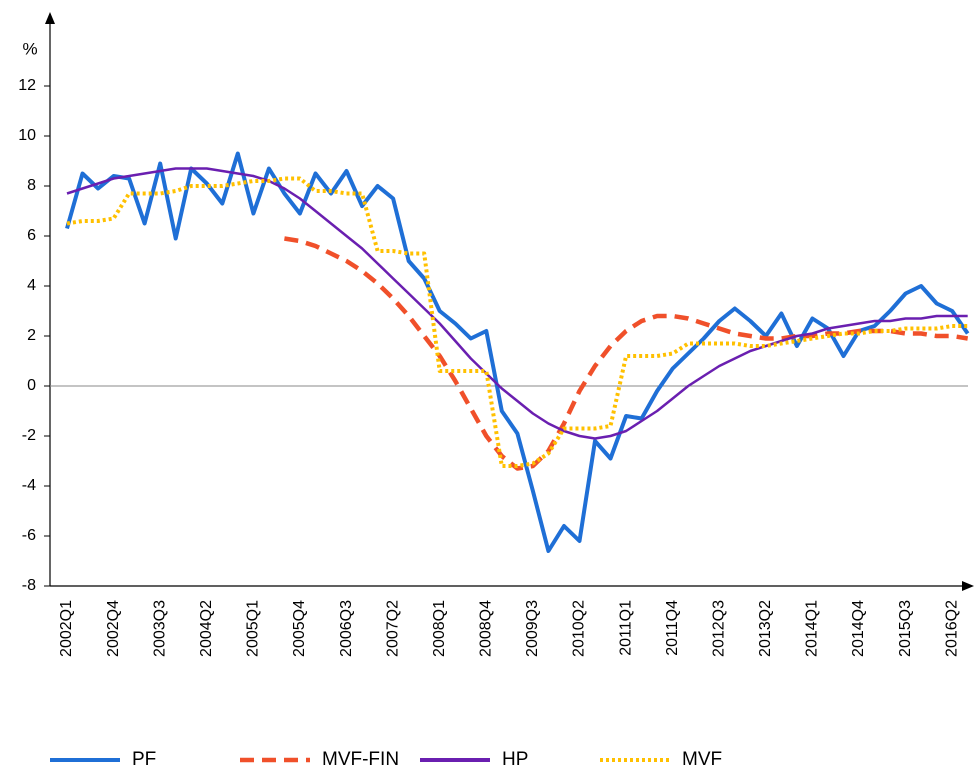  Describe the element at coordinates (50, 18) in the screenshot. I see `y-axis-arrow` at that location.